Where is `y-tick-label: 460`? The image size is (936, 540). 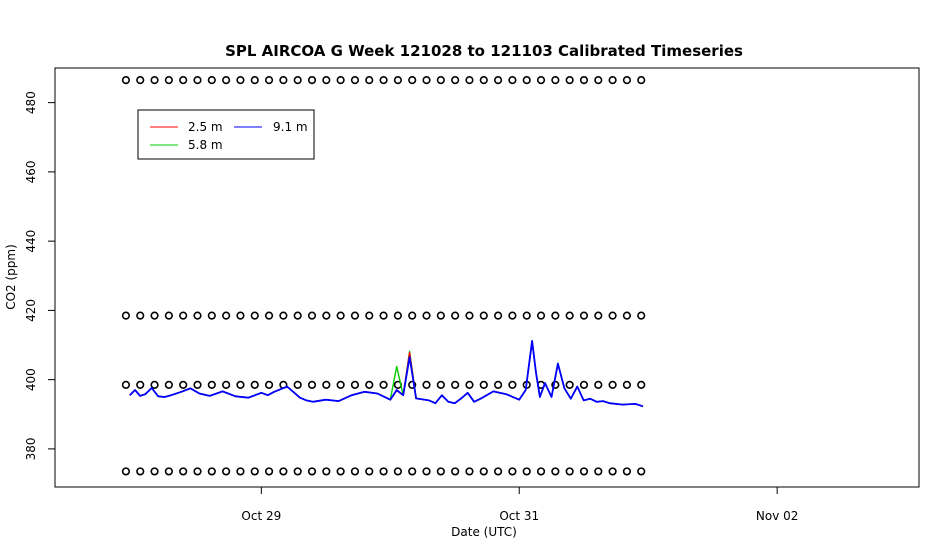 y-tick-label: 460 is located at coordinates (31, 171).